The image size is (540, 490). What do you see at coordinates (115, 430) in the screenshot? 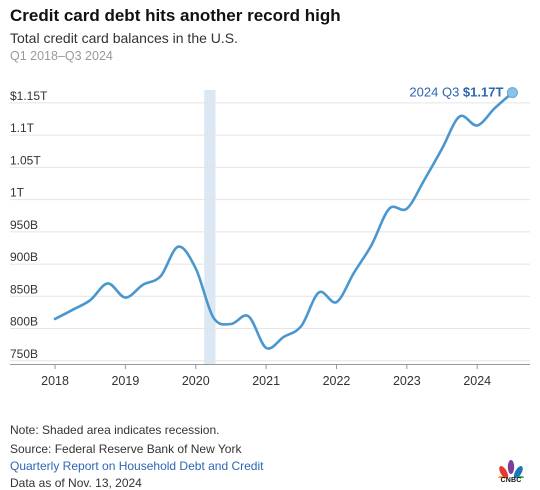
I see `recession-note: Note: Shaded area indicates recession.` at bounding box center [115, 430].